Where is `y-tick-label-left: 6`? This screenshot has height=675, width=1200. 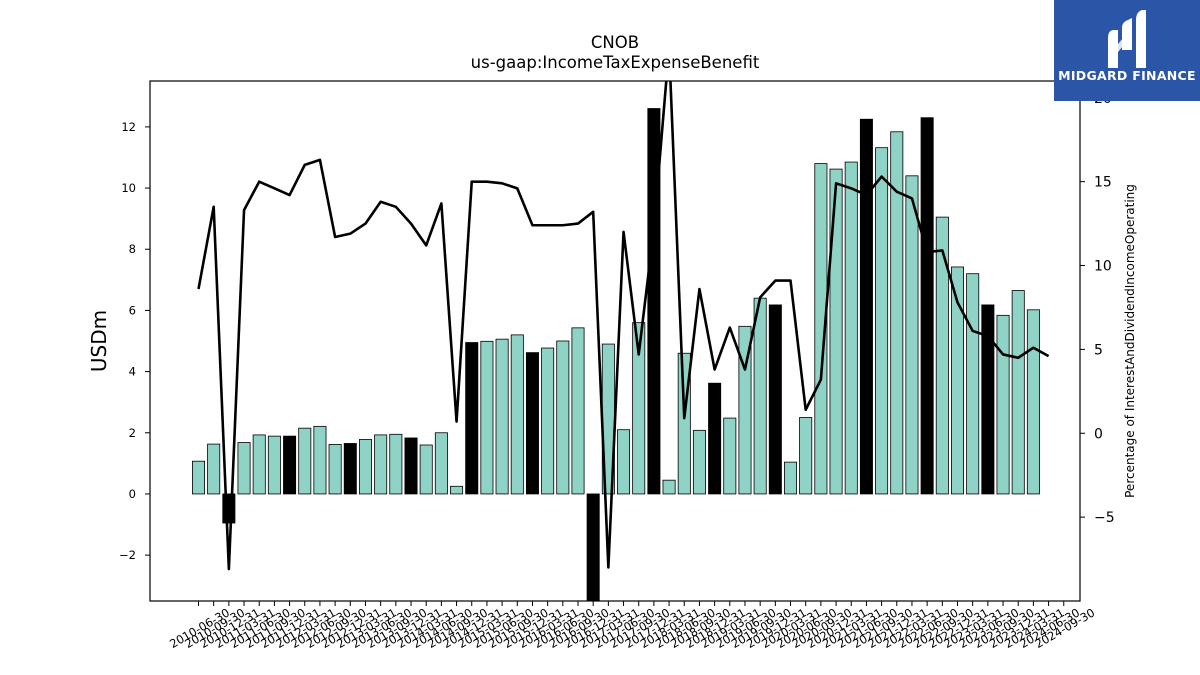
y-tick-label-left: 6 is located at coordinates (132, 310).